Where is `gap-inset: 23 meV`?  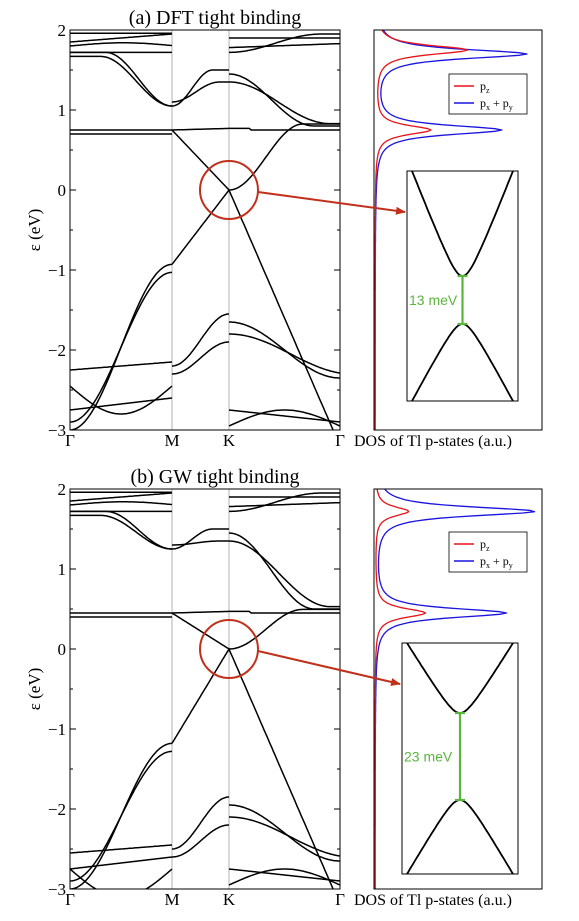 gap-inset: 23 meV is located at coordinates (460, 758).